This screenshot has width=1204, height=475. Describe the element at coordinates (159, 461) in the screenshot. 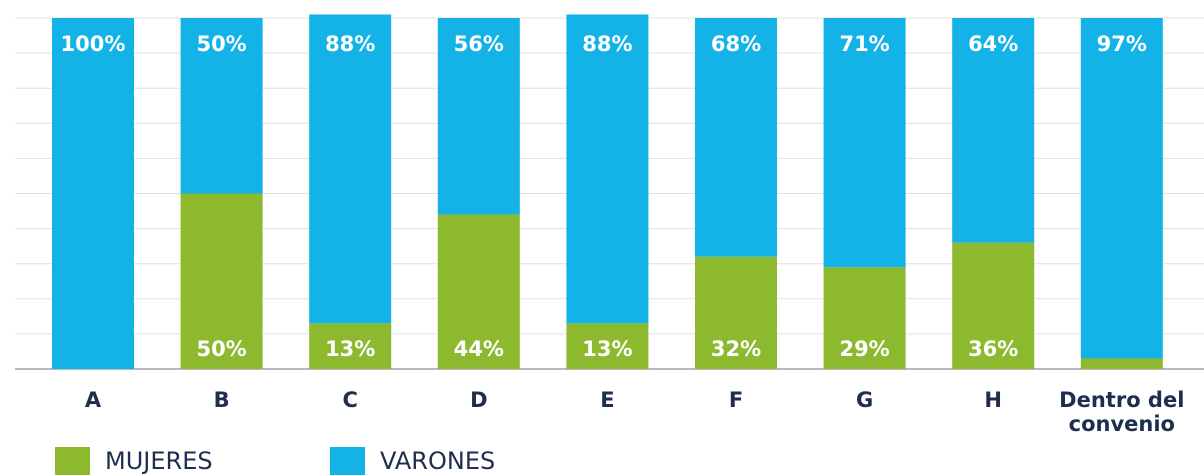

I see `legend-label: MUJERES` at that location.